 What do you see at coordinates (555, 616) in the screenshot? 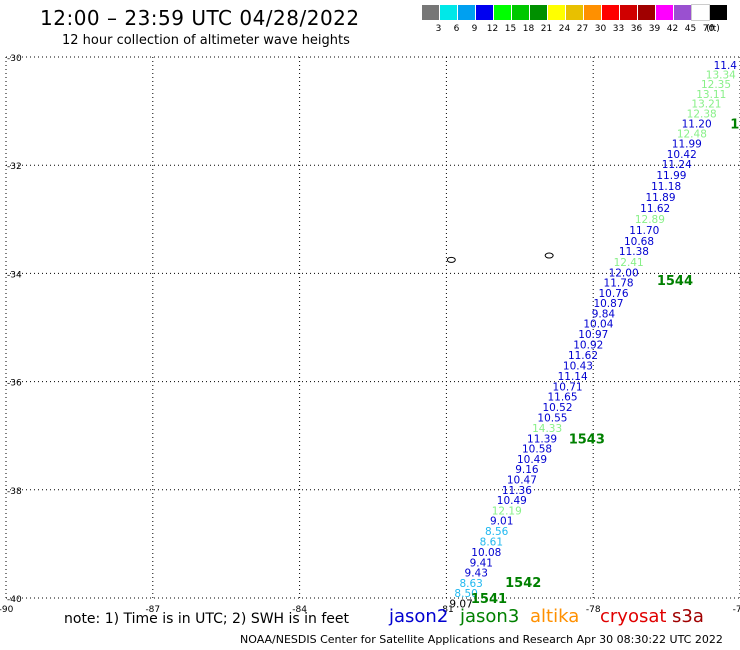
I see `satellite-altika: altika` at bounding box center [555, 616].